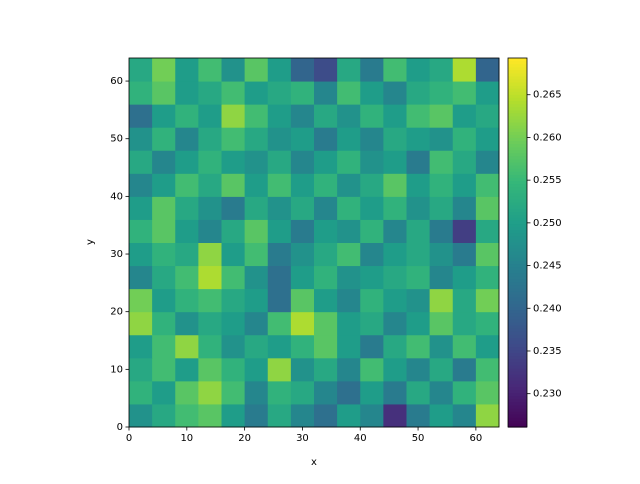 The image size is (640, 484). What do you see at coordinates (116, 312) in the screenshot?
I see `y-tick-label: 20` at bounding box center [116, 312].